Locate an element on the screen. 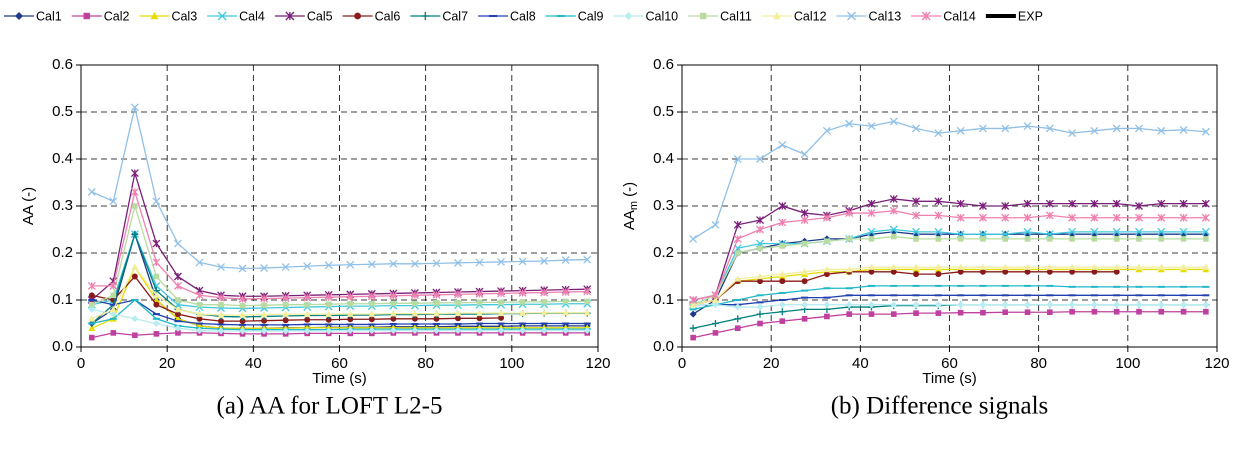  y-axis-label-sub: m is located at coordinates (634, 205).